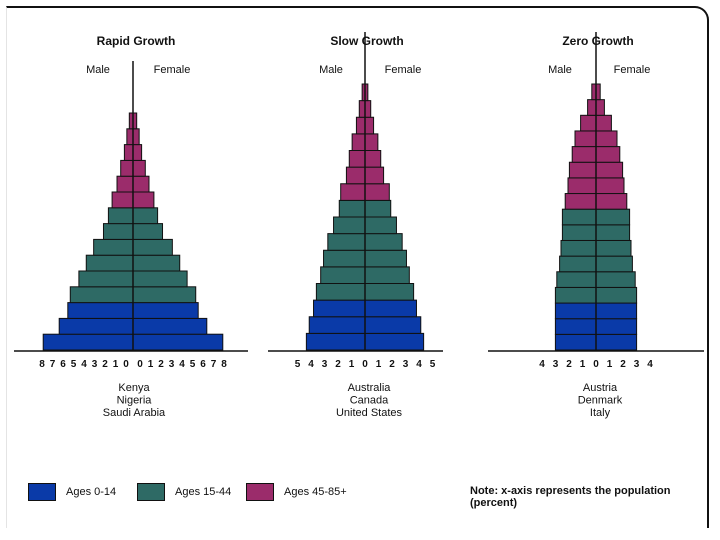 Image resolution: width=720 pixels, height=540 pixels. Describe the element at coordinates (600, 401) in the screenshot. I see `country-label: Denmark` at that location.